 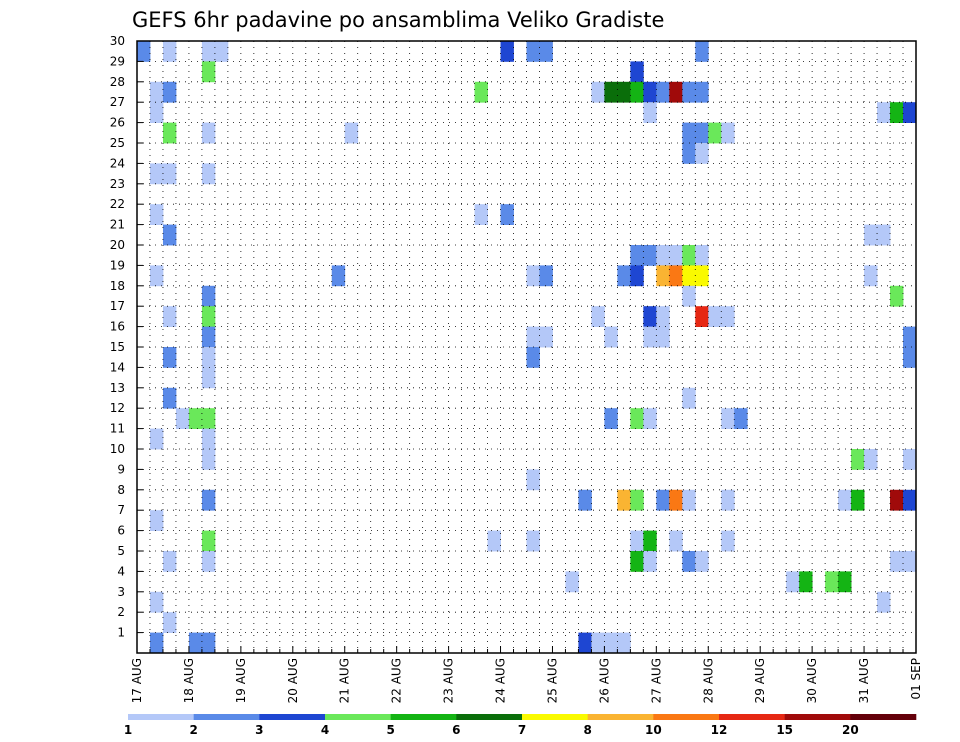 I want to click on colorbar-label: 20, so click(x=850, y=730).